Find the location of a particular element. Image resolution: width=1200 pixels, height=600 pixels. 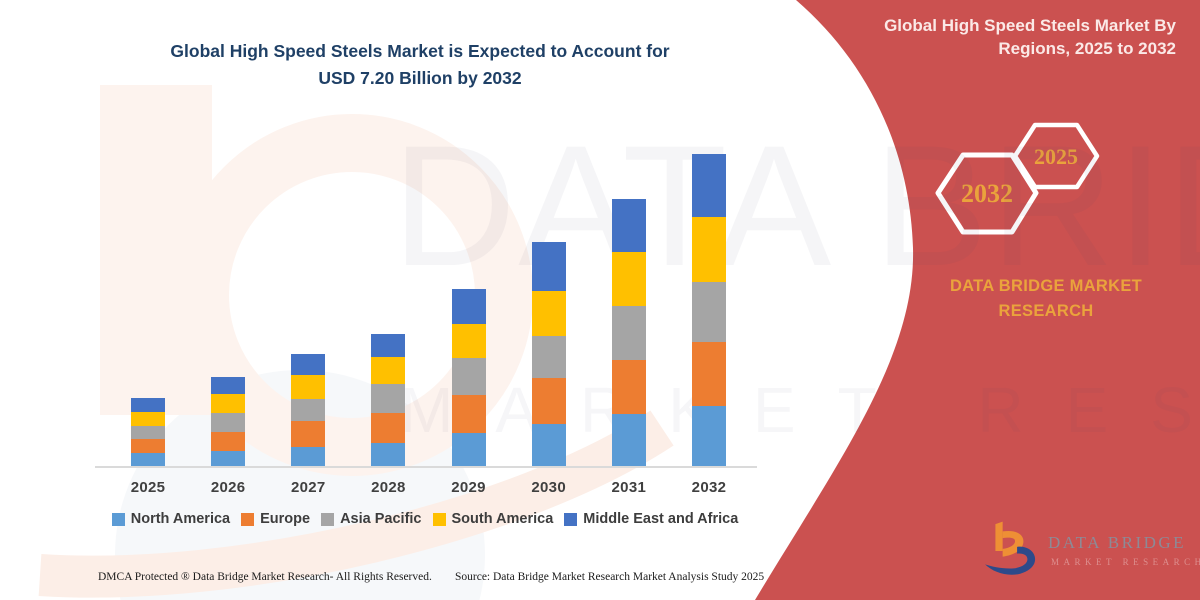

legend-item: Asia Pacific is located at coordinates (371, 519).